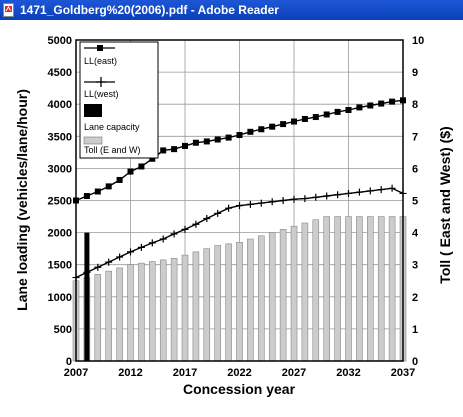 This screenshot has width=463, height=417. What do you see at coordinates (403, 373) in the screenshot?
I see `x-tick-label: 2037` at bounding box center [403, 373].